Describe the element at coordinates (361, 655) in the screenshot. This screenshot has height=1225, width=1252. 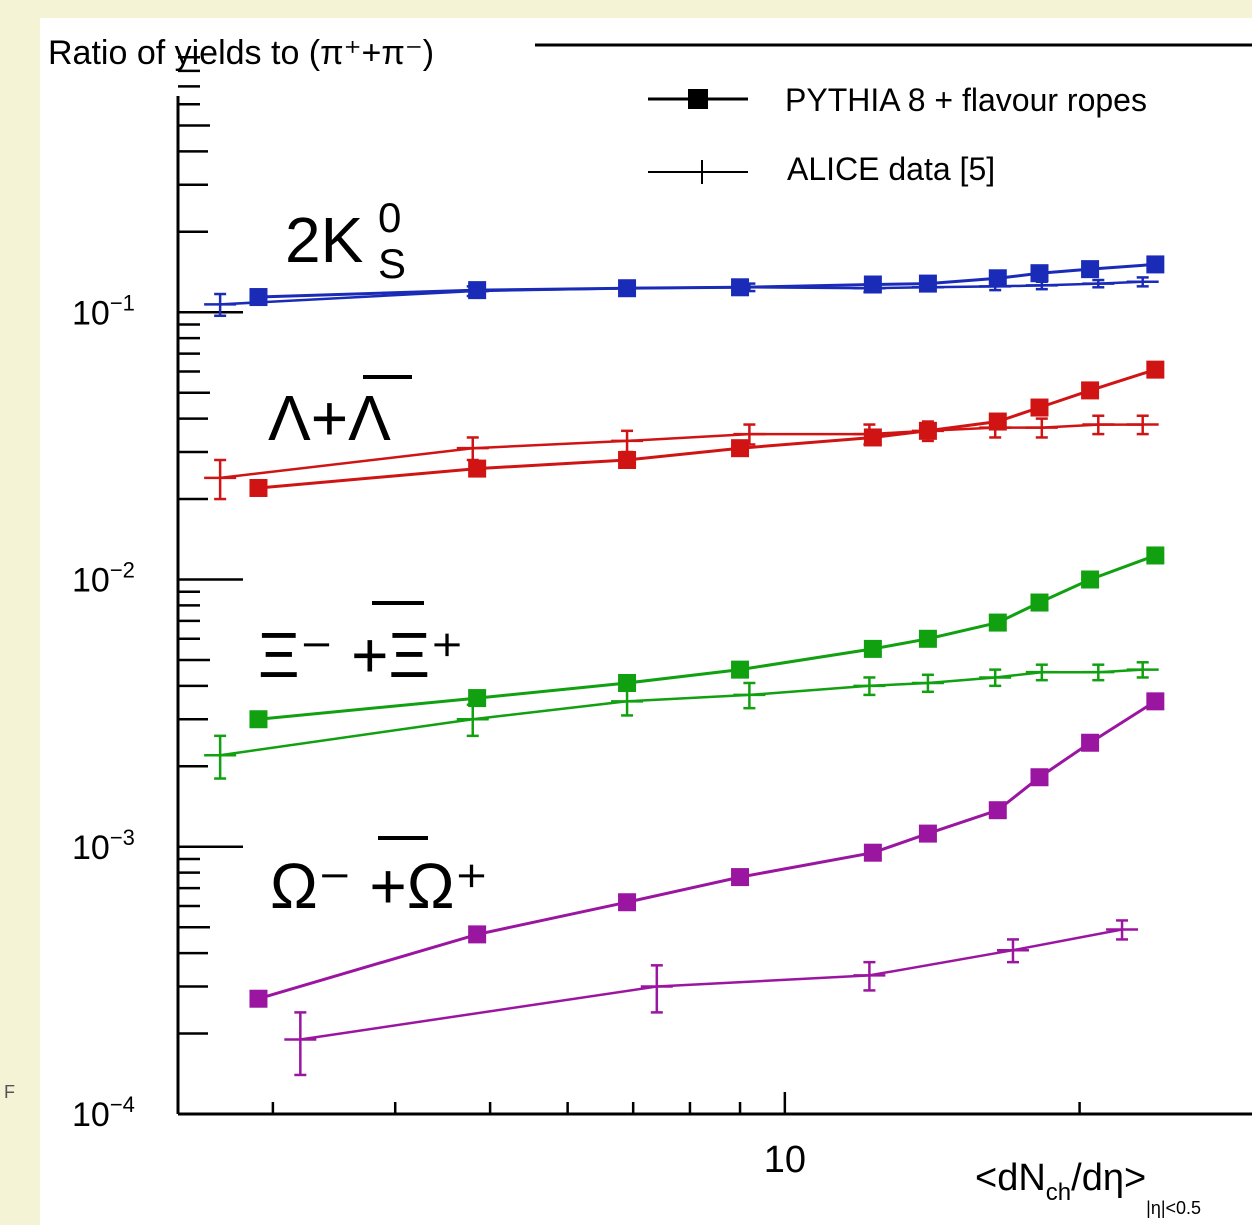
I see `label-xi: Ξ⁻ +Ξ⁺` at that location.